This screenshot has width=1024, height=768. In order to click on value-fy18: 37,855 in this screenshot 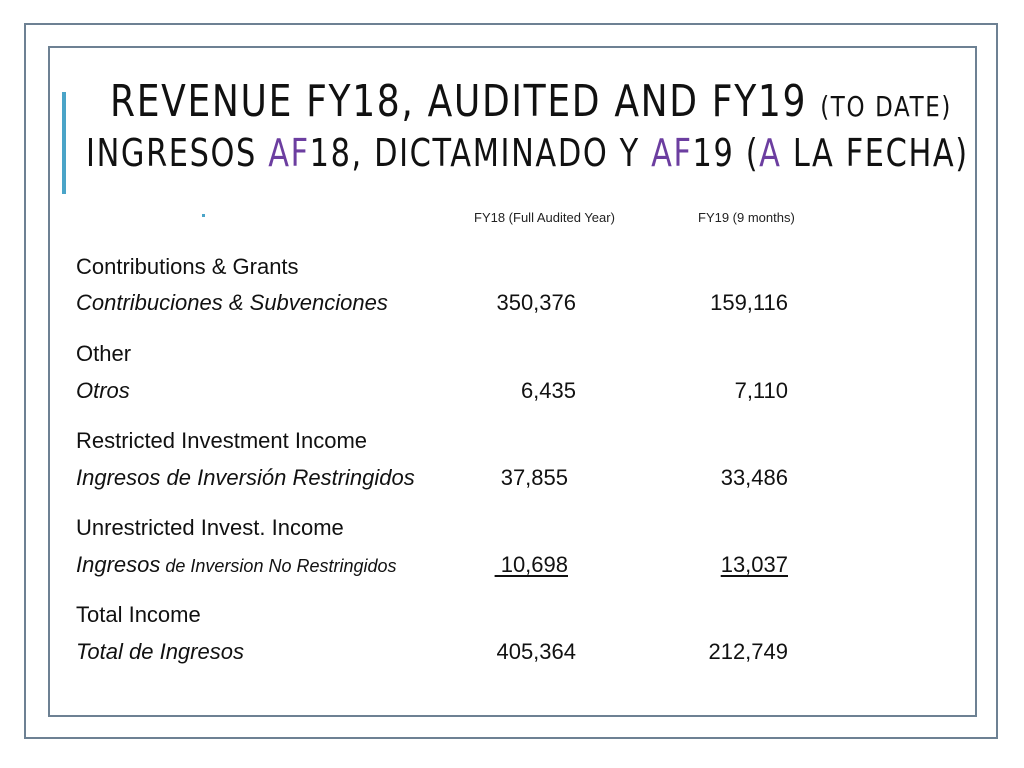, I will do `click(534, 477)`.